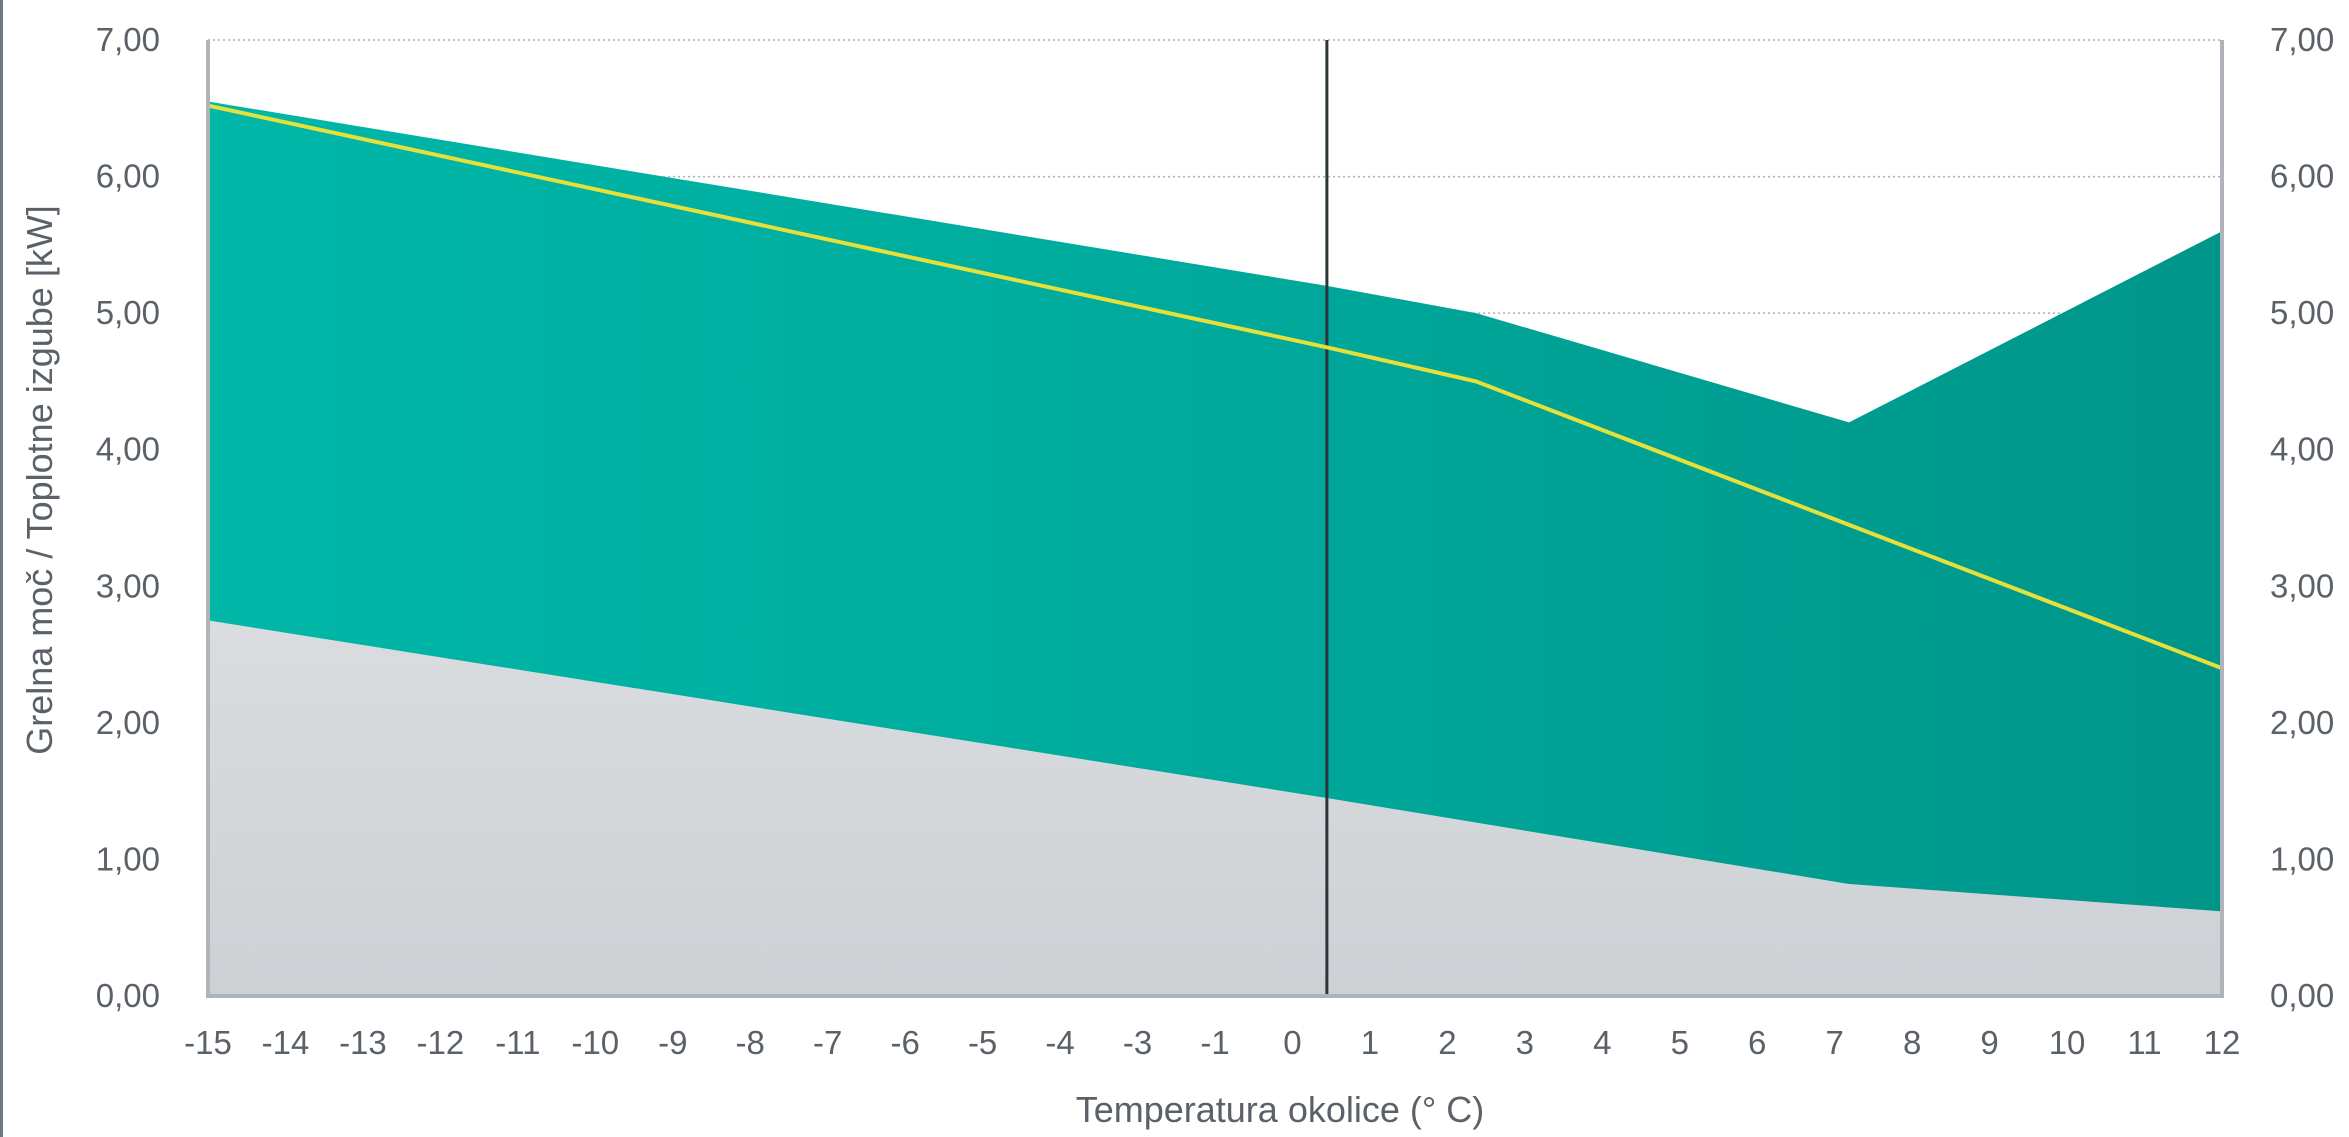  Describe the element at coordinates (1757, 1042) in the screenshot. I see `x-tick-label: 6` at that location.